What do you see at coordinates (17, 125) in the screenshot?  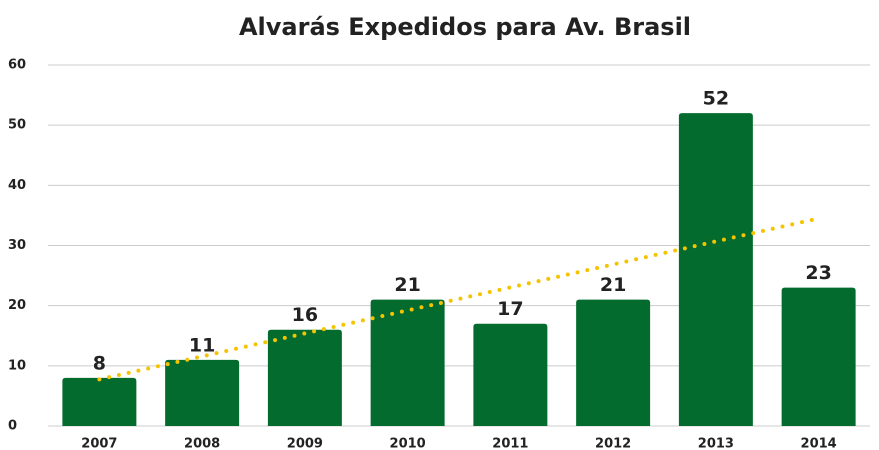 I see `y-tick-label: 50` at bounding box center [17, 125].